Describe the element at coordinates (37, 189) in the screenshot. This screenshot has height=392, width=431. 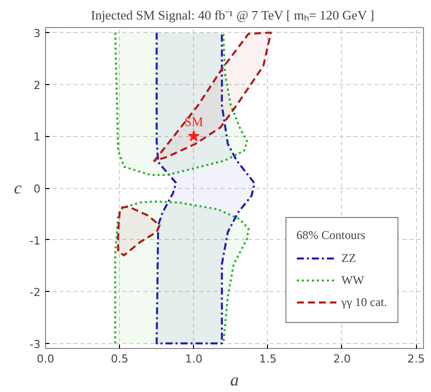
I see `y-tick-label: 0` at that location.